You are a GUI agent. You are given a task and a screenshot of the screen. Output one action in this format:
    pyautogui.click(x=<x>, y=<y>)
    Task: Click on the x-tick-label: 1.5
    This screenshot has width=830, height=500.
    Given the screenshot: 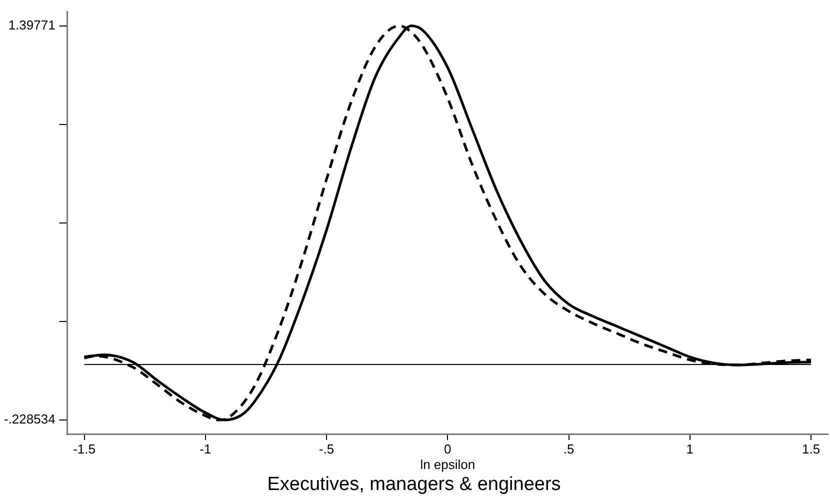 What is the action you would take?
    pyautogui.click(x=811, y=448)
    